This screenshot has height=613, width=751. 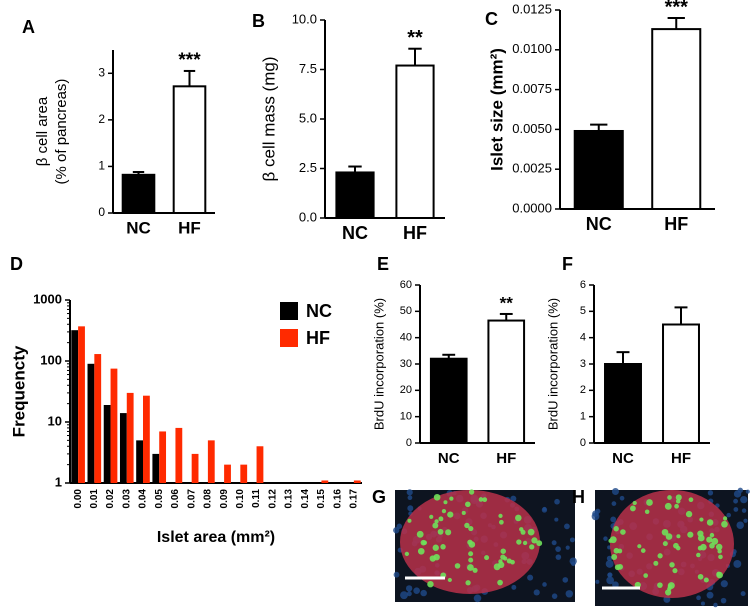 I want to click on panel-label: H, so click(x=578, y=497).